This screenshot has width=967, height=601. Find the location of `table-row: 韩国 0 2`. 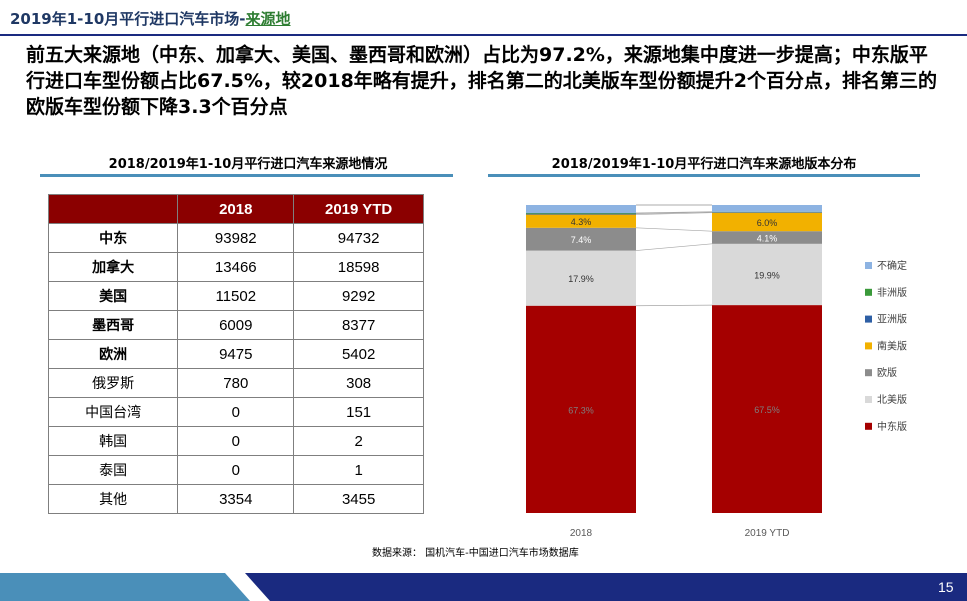

table-row: 韩国 0 2 is located at coordinates (235, 441).